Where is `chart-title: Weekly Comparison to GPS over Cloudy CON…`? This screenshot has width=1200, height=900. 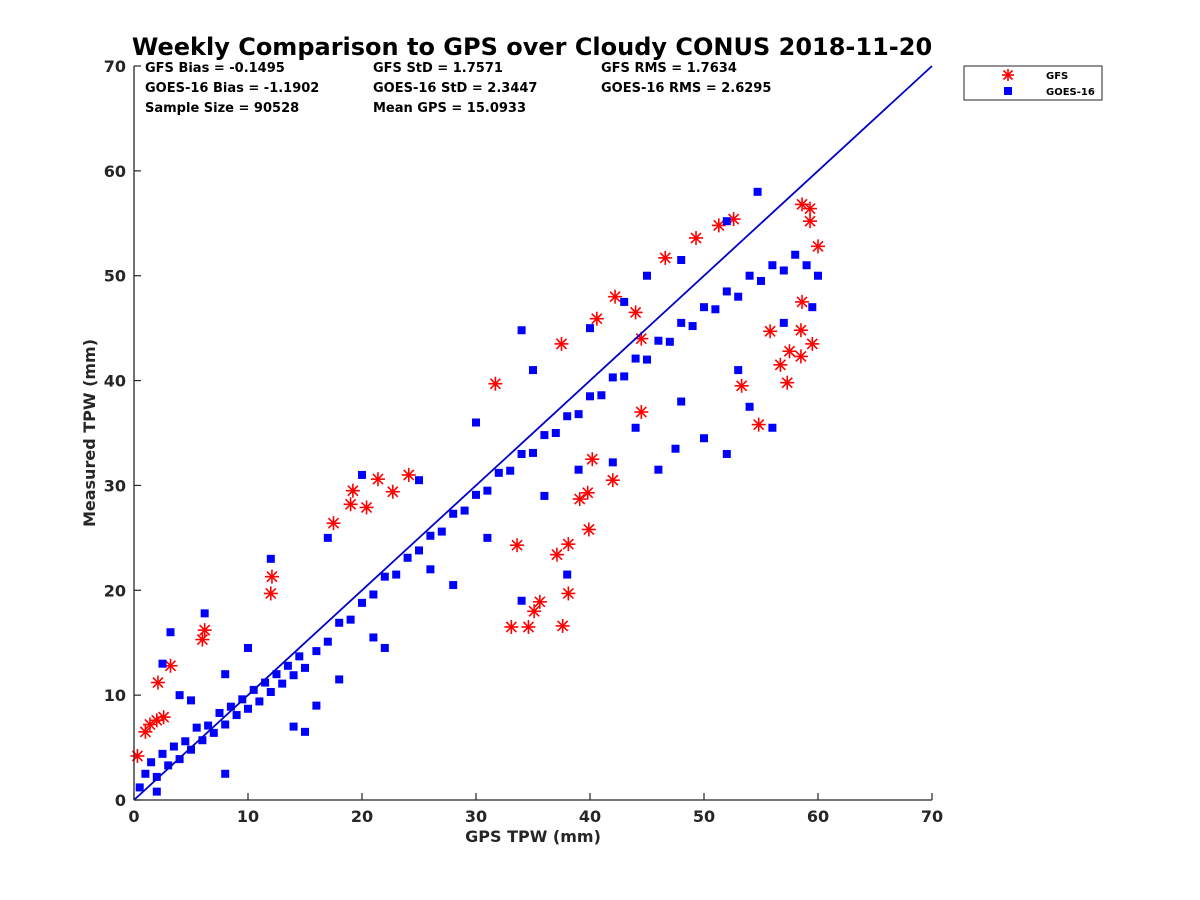 chart-title: Weekly Comparison to GPS over Cloudy CON… is located at coordinates (532, 47).